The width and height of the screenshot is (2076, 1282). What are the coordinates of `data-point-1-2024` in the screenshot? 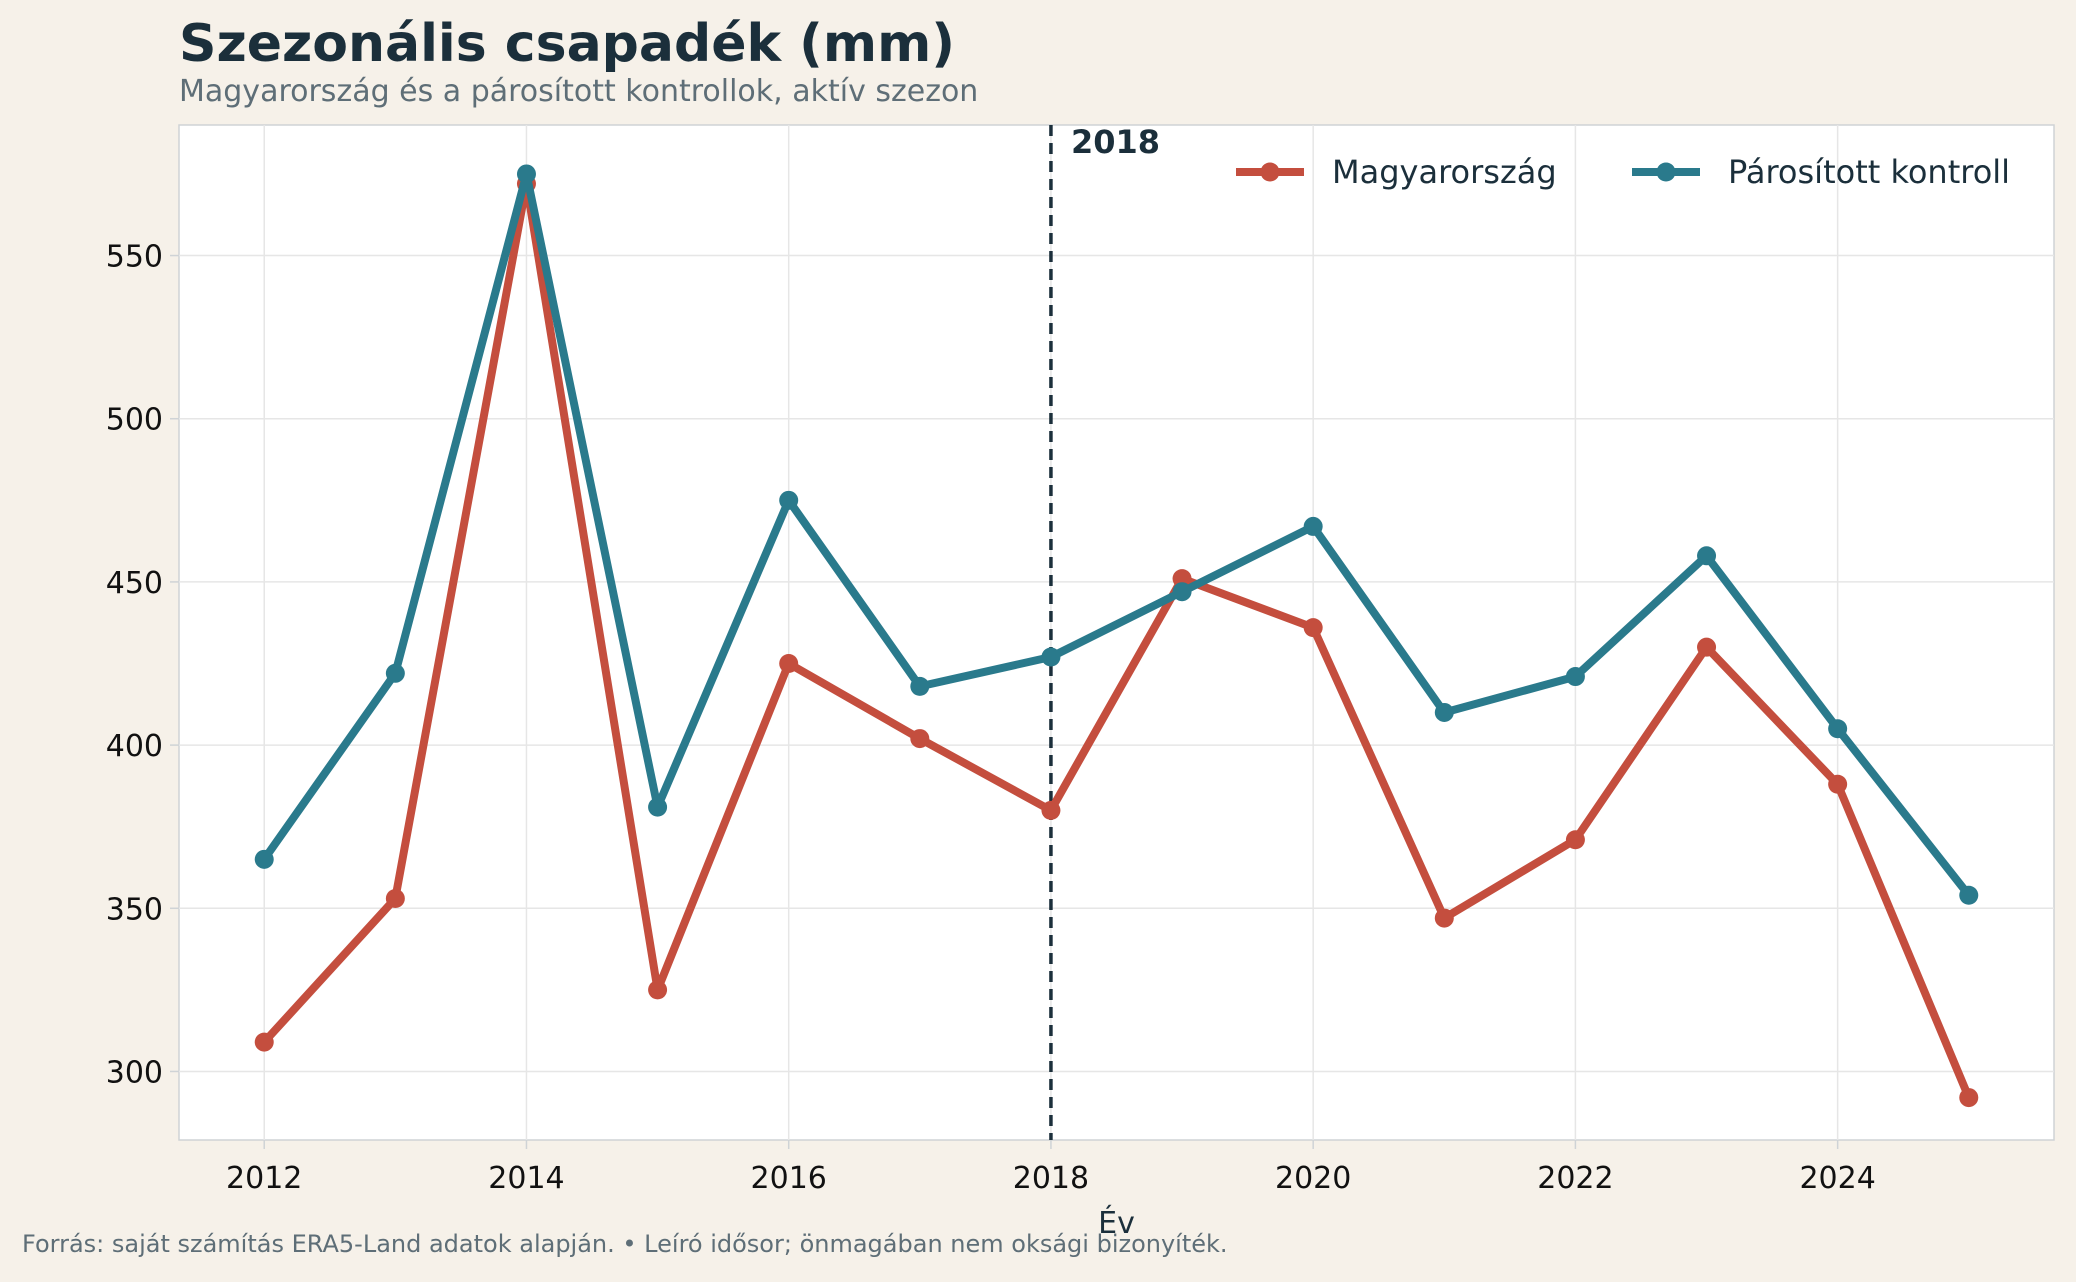 It's located at (1838, 729).